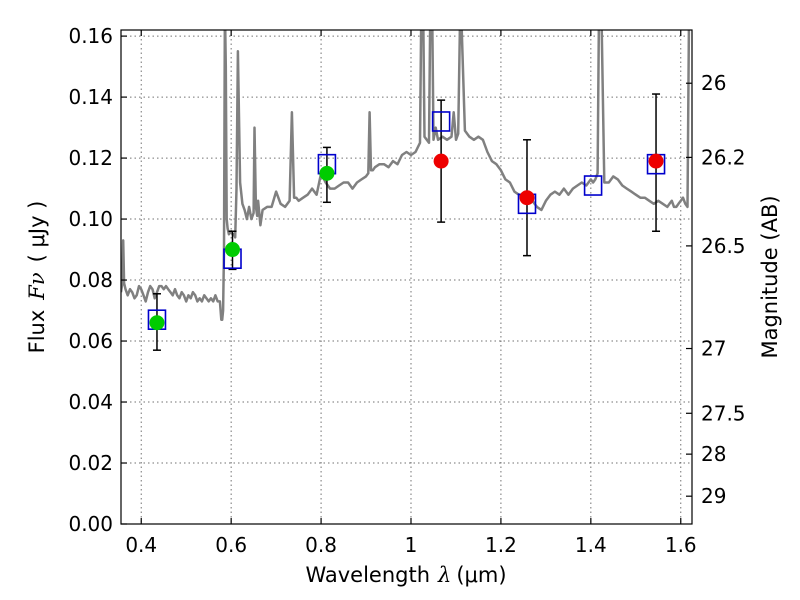  What do you see at coordinates (411, 545) in the screenshot?
I see `x-tick-label: 1` at bounding box center [411, 545].